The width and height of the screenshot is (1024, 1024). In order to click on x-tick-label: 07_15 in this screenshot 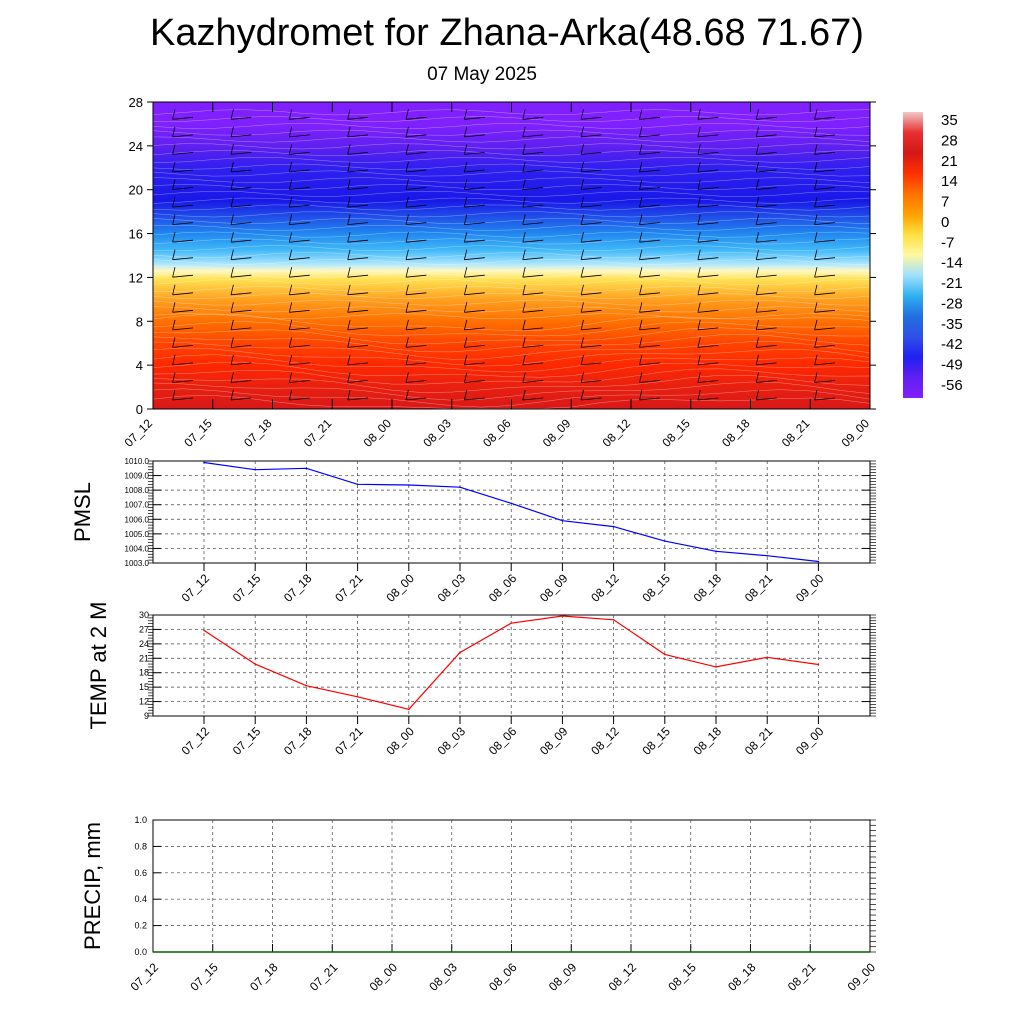, I will do `click(198, 433)`.